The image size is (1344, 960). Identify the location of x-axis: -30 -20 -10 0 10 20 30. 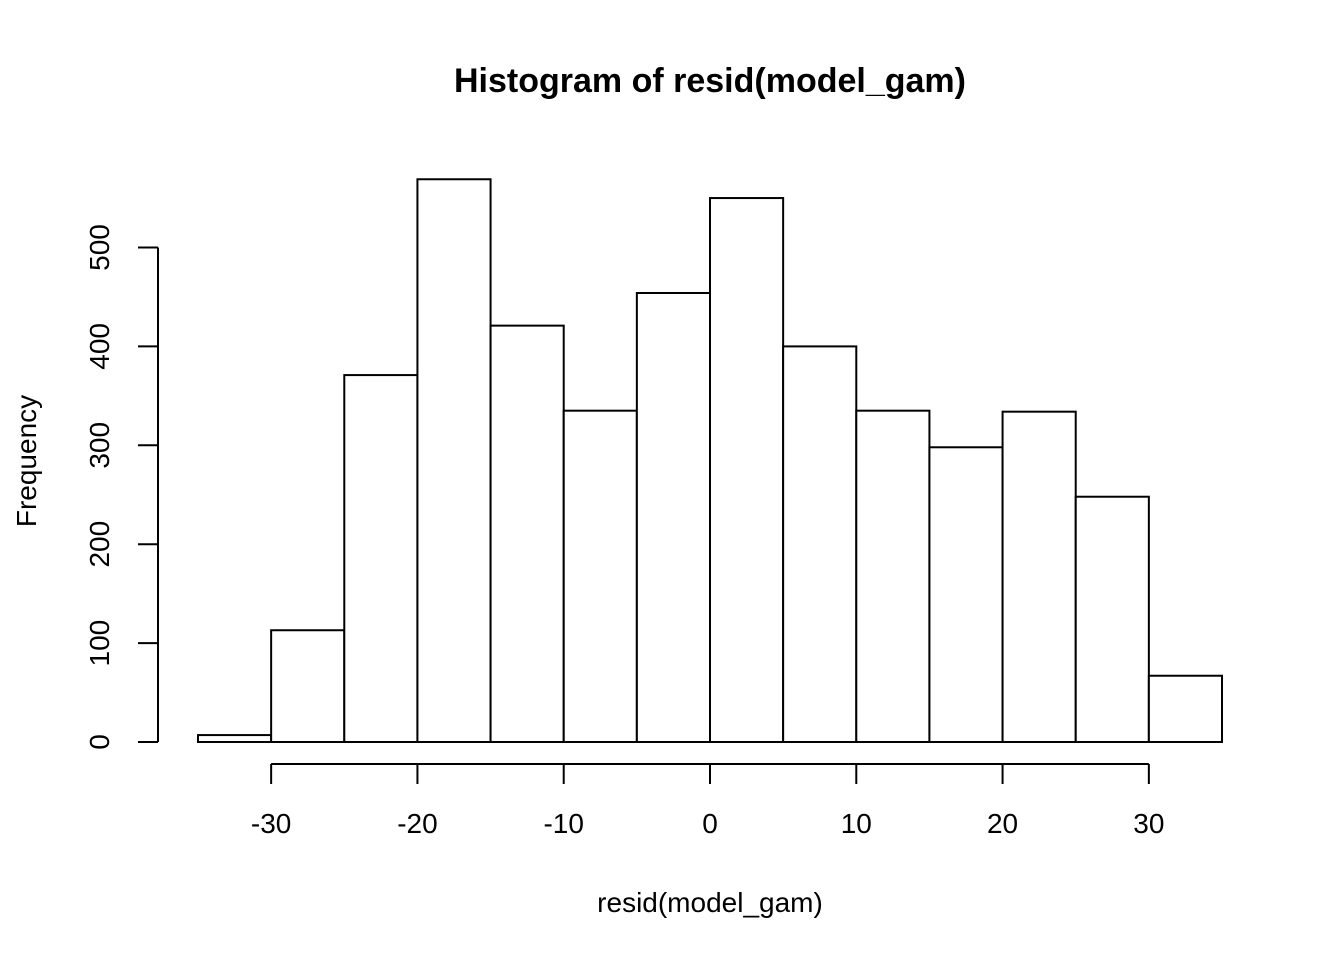
(707, 801).